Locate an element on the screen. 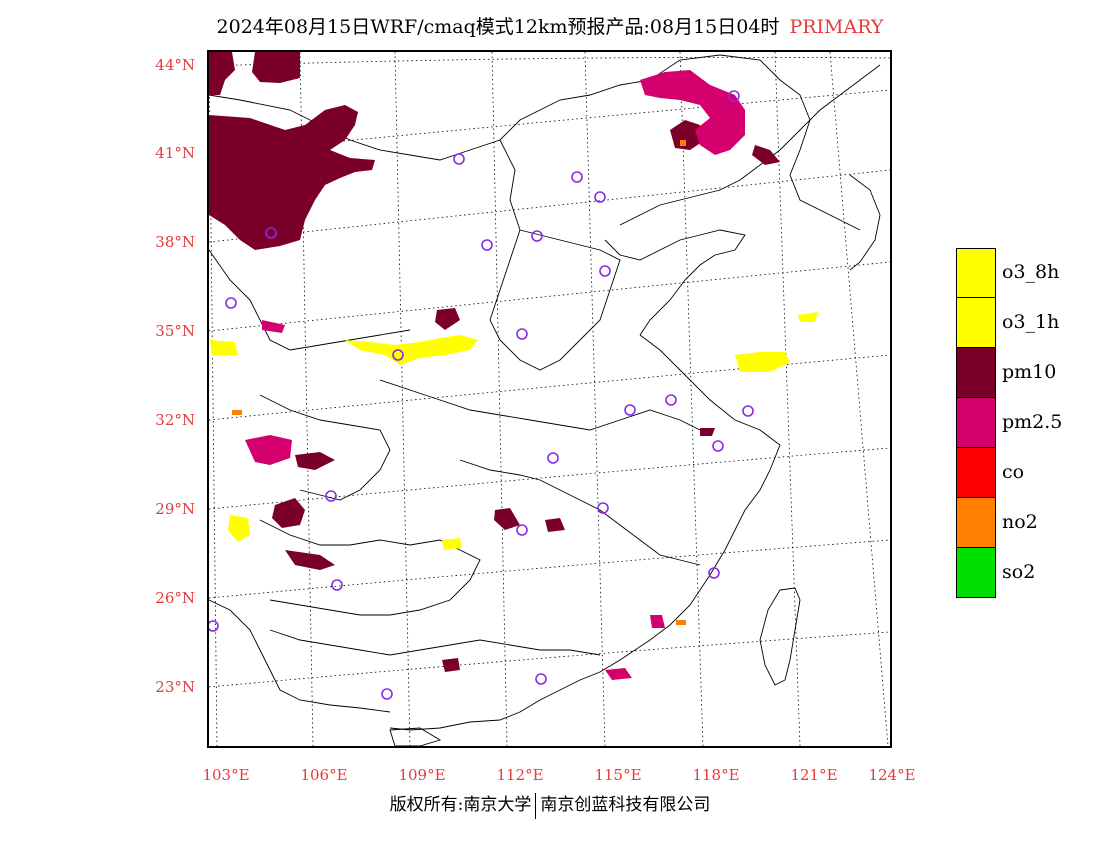 The image size is (1100, 850). lat-label-26: 26°N is located at coordinates (175, 598).